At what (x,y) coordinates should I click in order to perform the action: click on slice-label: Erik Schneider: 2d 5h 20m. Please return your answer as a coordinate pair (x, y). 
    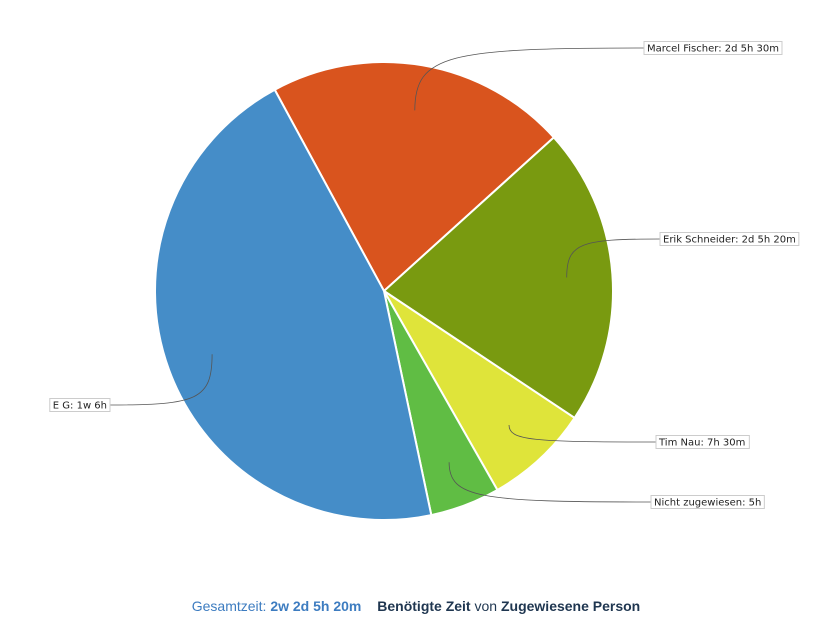
    Looking at the image, I should click on (729, 239).